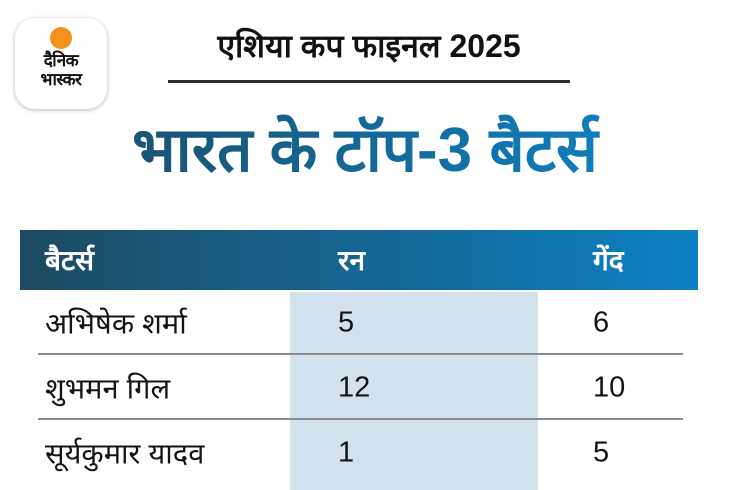 This screenshot has width=730, height=490. What do you see at coordinates (346, 322) in the screenshot?
I see `runs-value: 5` at bounding box center [346, 322].